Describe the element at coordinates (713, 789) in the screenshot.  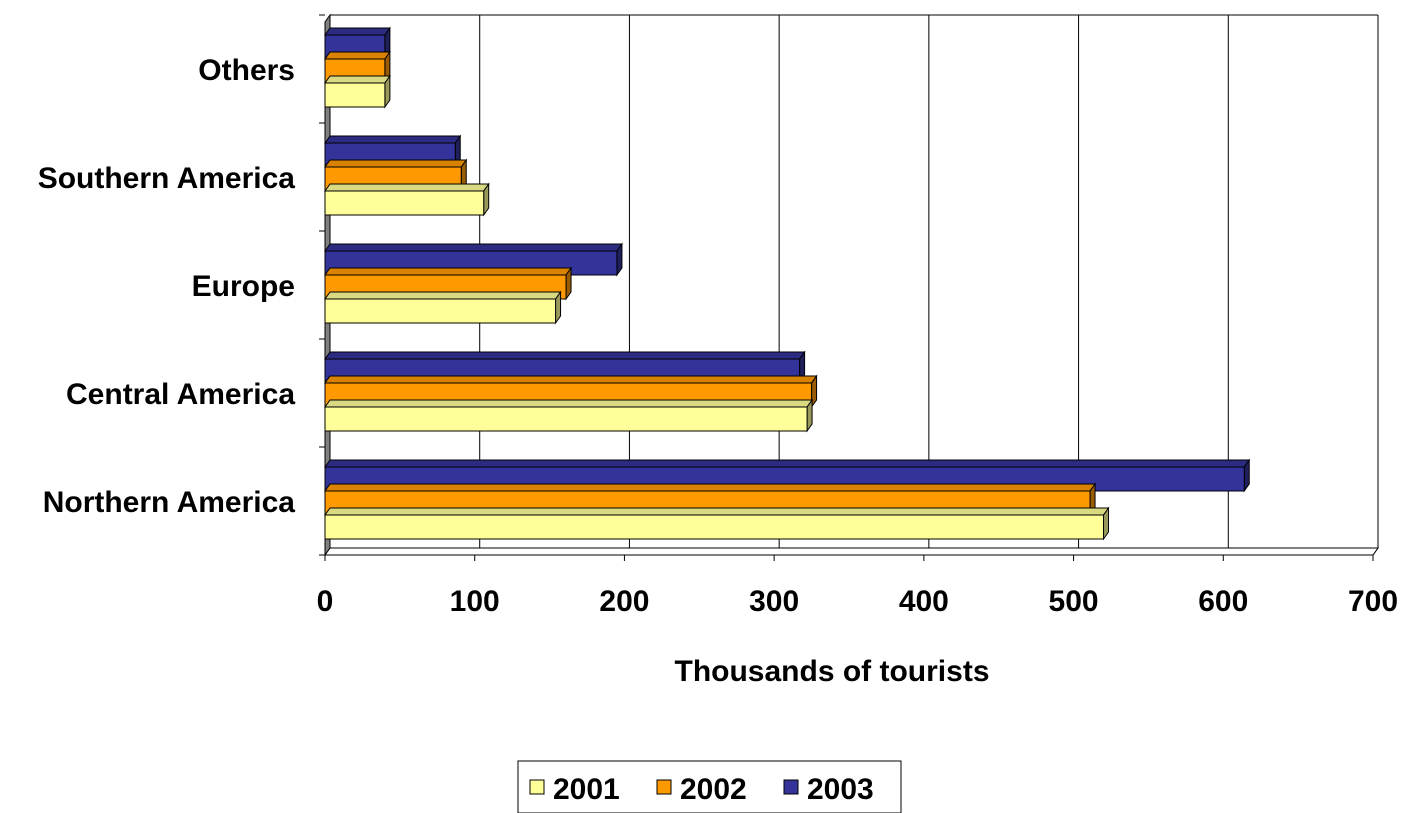
I see `legend-label: 2002` at that location.